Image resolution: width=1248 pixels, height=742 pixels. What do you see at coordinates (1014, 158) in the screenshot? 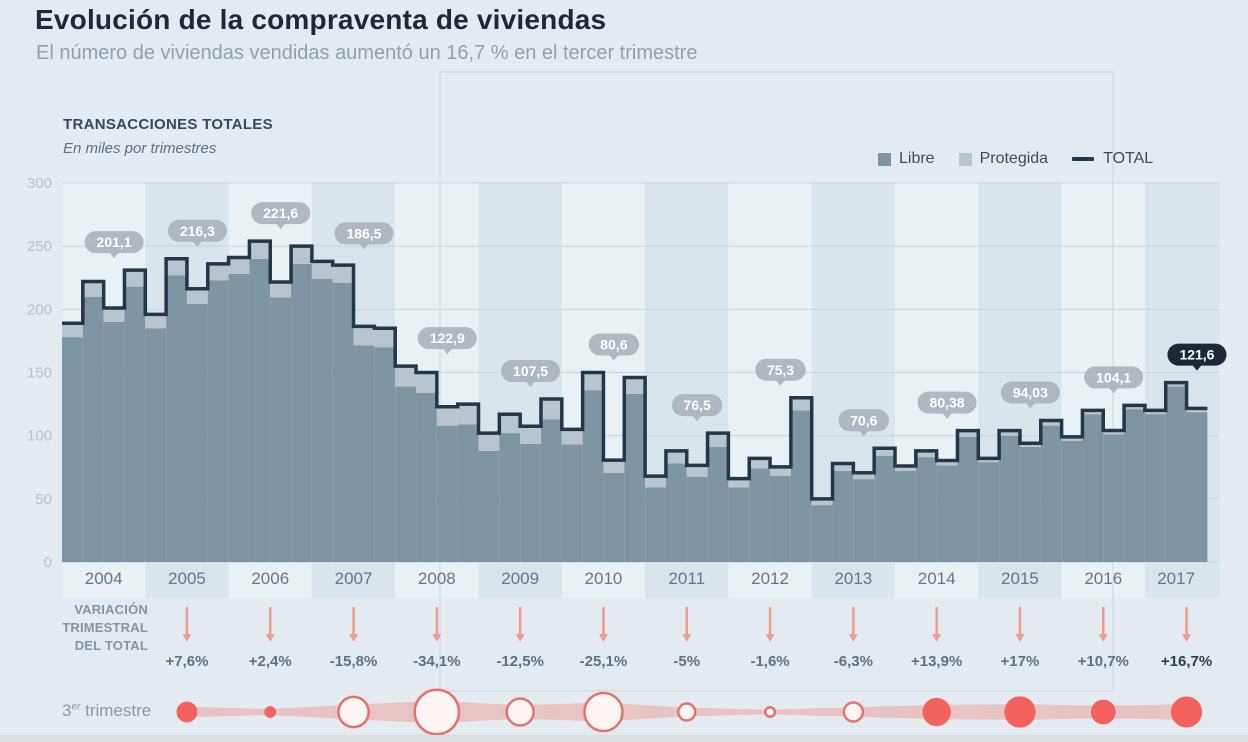
I see `legend-label-protegida: Protegida` at bounding box center [1014, 158].